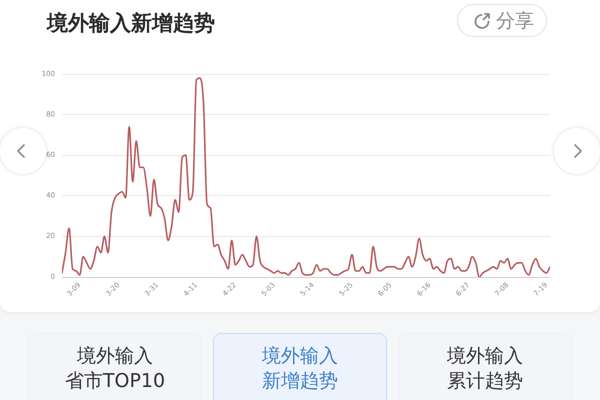 The image size is (600, 400). What do you see at coordinates (485, 366) in the screenshot?
I see `tab-button: 境外输入 累计趋势` at bounding box center [485, 366].